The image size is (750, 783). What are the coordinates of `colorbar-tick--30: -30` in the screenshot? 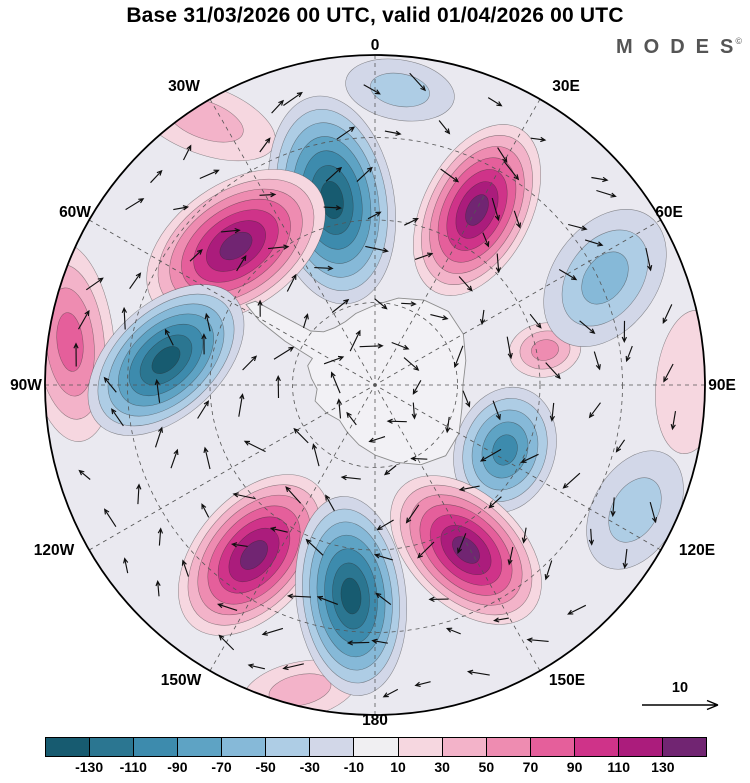 It's located at (309, 767).